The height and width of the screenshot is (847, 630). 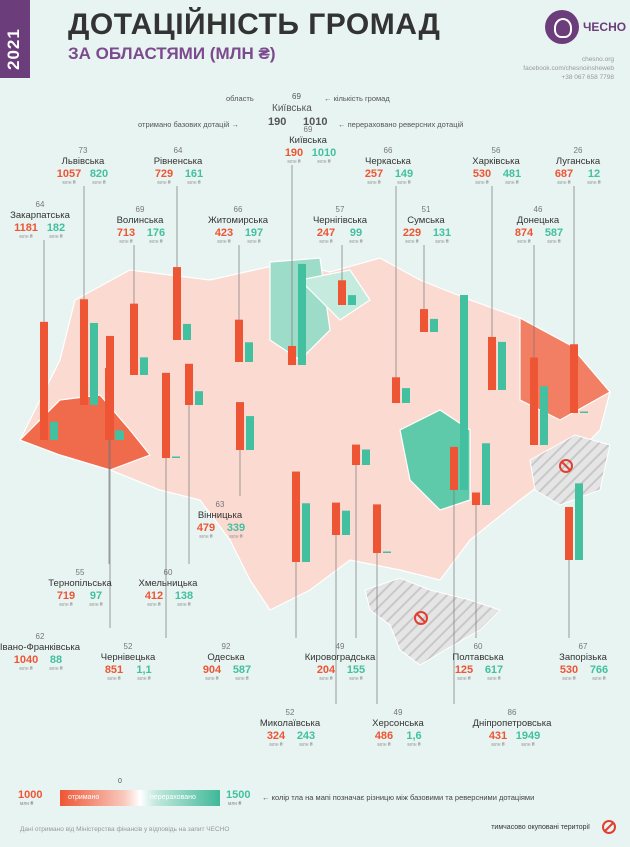 What do you see at coordinates (140, 798) in the screenshot?
I see `color-scale-bar` at bounding box center [140, 798].